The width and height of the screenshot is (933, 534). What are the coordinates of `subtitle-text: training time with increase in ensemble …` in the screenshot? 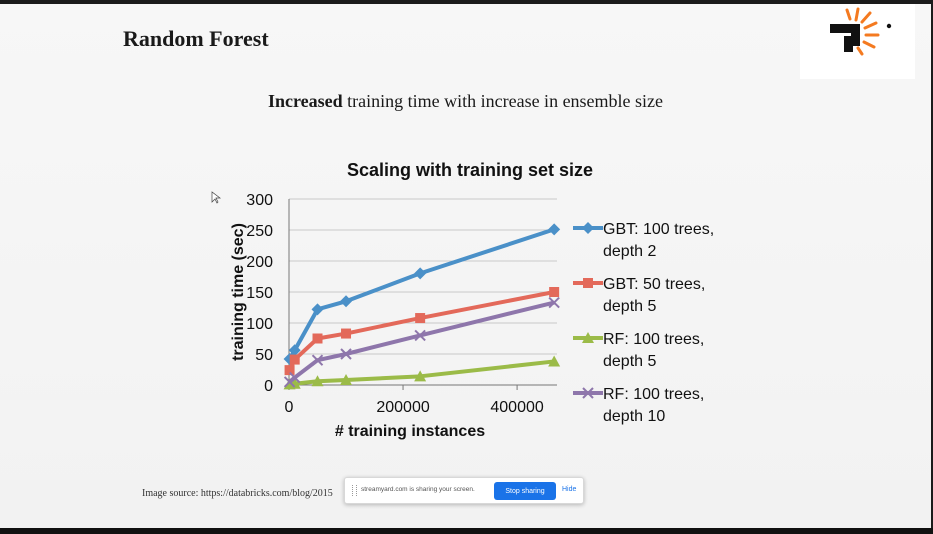 It's located at (503, 101).